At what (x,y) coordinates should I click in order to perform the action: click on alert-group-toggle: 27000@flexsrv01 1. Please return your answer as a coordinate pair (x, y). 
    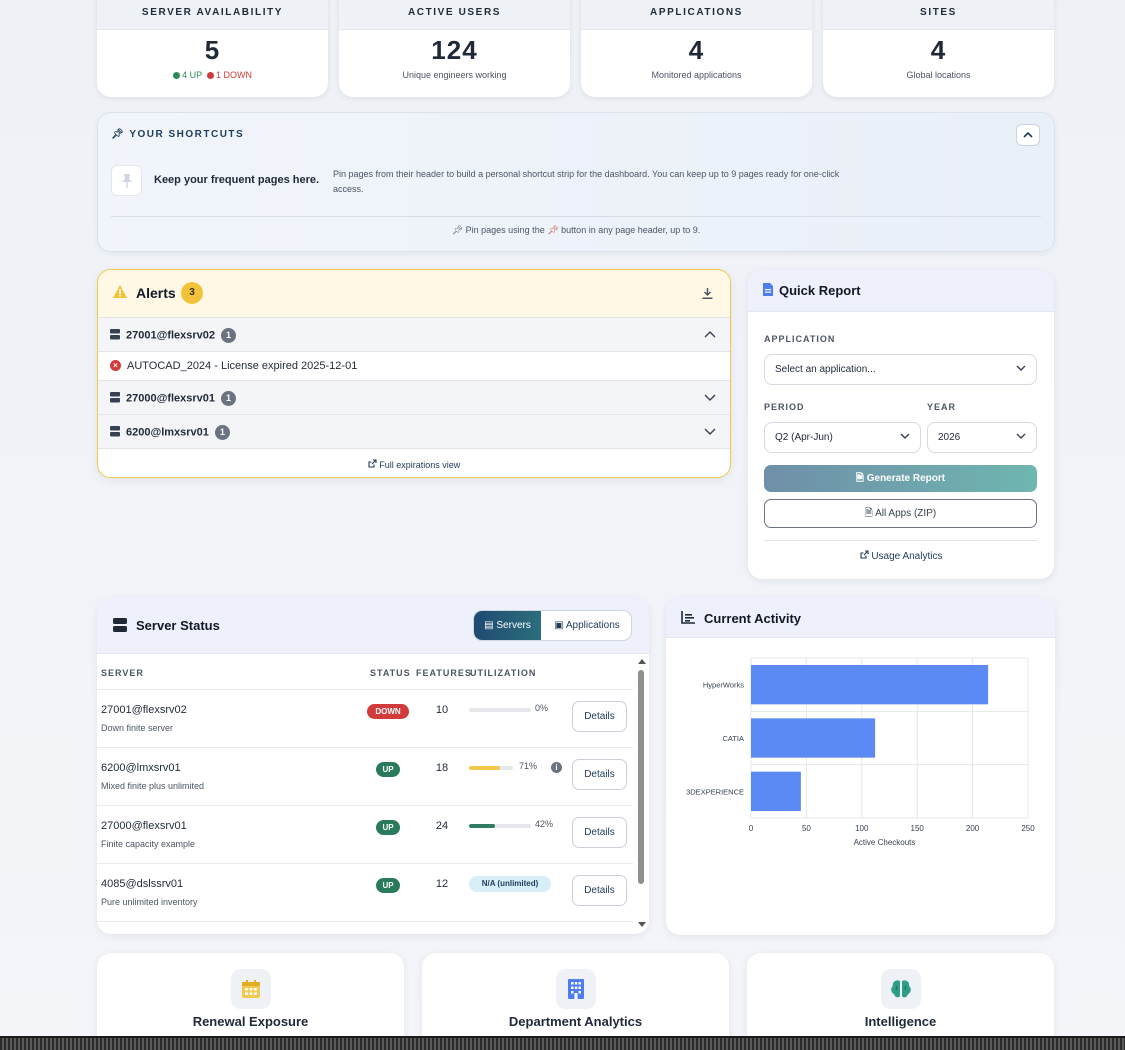
    Looking at the image, I should click on (414, 397).